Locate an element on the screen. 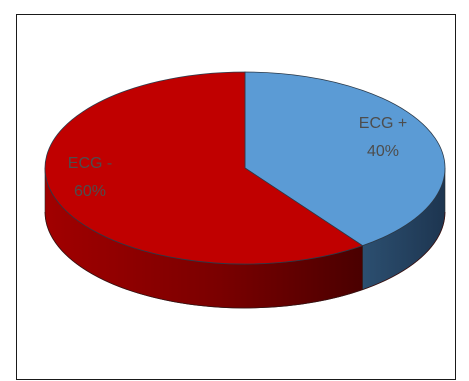  slice-value-ecg: 60% is located at coordinates (90, 191).